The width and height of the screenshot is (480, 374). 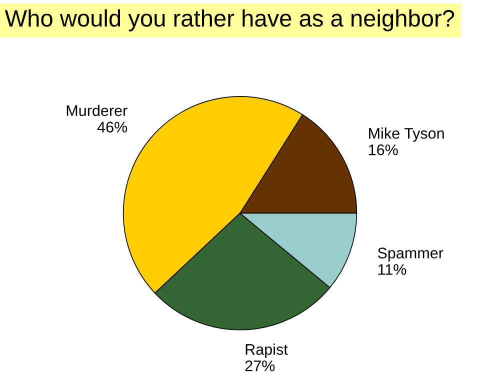 What do you see at coordinates (392, 269) in the screenshot?
I see `data-label: 11%` at bounding box center [392, 269].